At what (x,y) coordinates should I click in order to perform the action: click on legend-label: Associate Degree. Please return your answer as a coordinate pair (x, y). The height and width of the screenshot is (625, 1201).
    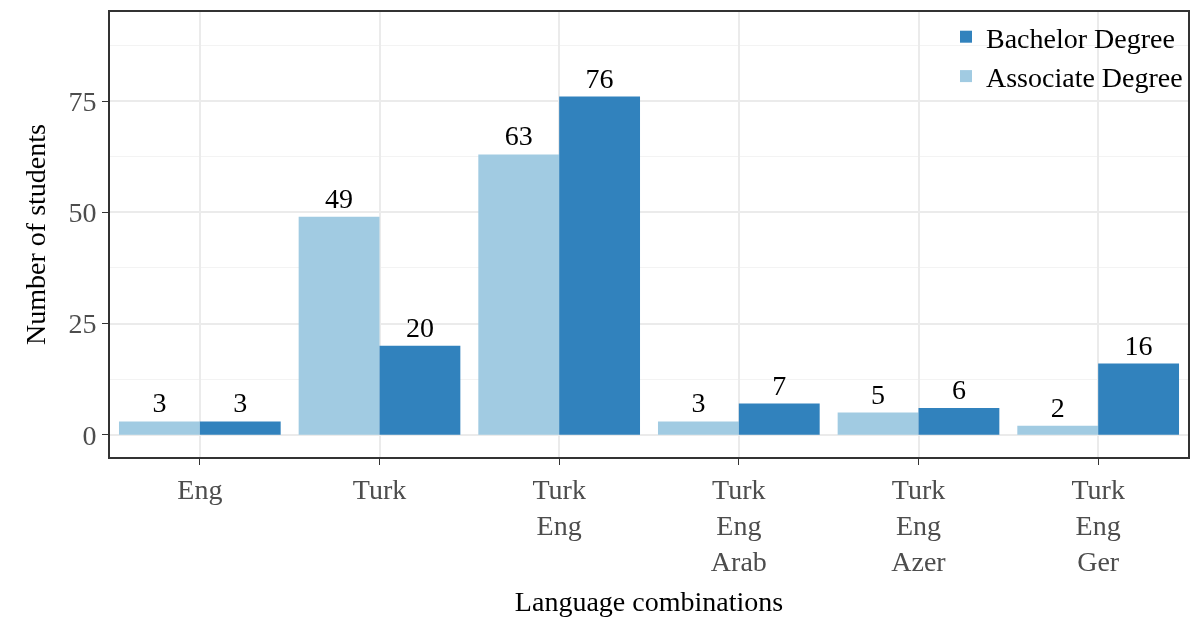
    Looking at the image, I should click on (1084, 78).